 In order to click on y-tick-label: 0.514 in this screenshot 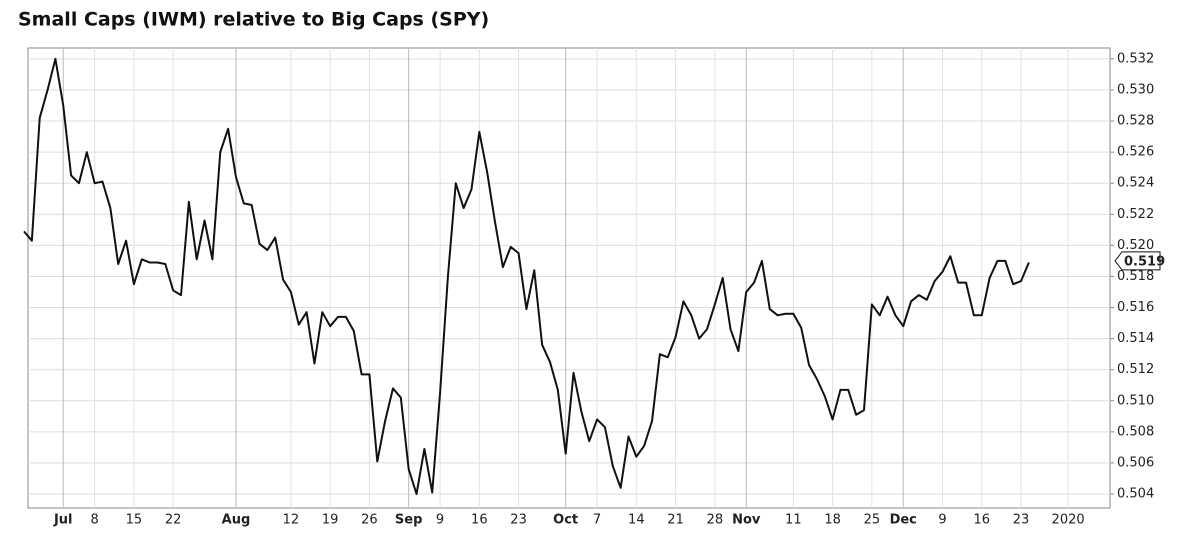, I will do `click(1135, 338)`.